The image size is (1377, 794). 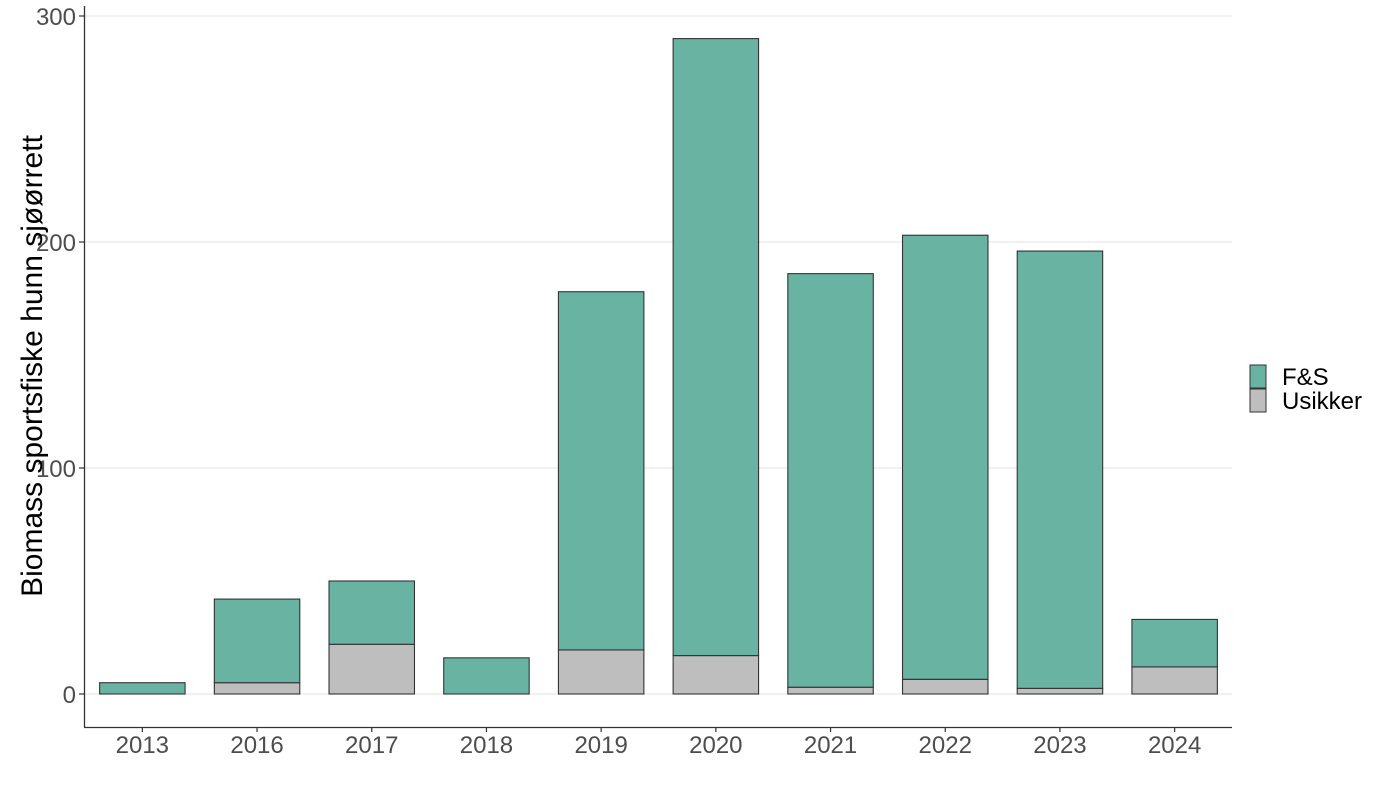 I want to click on y-tick-label: 300, so click(x=56, y=17).